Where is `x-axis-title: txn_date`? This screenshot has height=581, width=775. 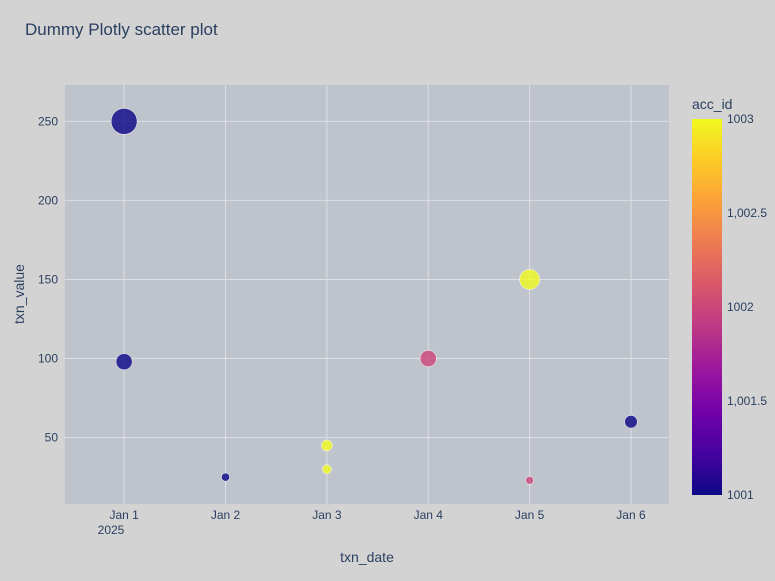 x-axis-title: txn_date is located at coordinates (367, 557).